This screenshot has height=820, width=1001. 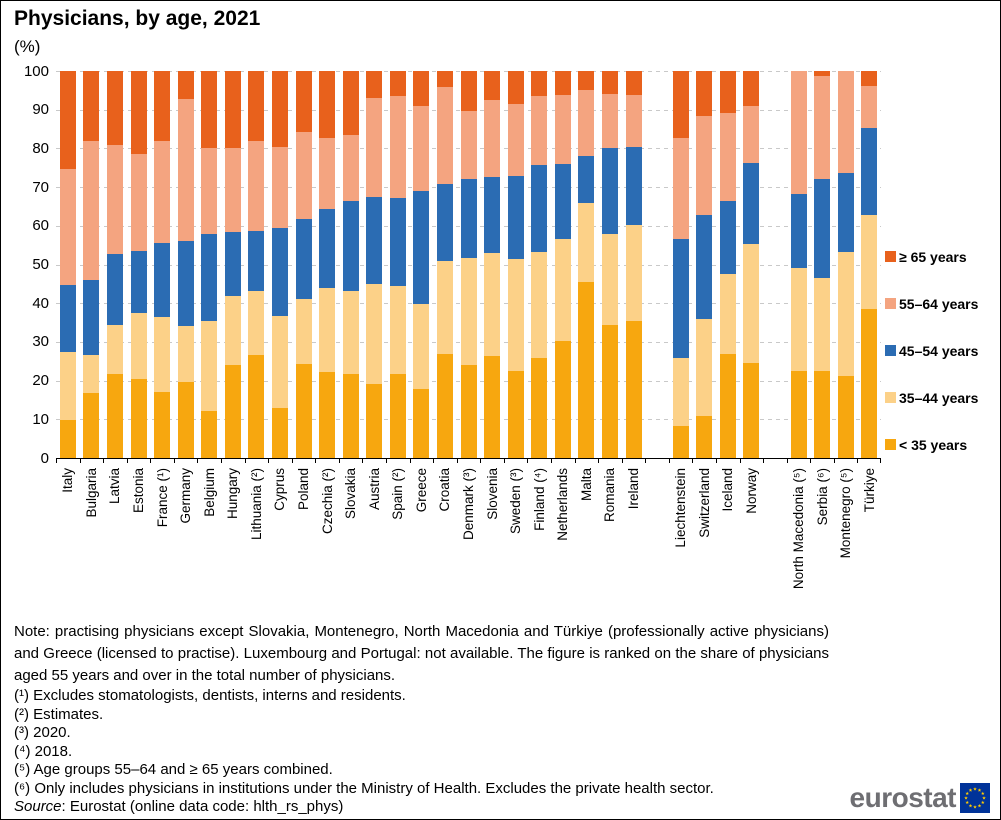 What do you see at coordinates (563, 504) in the screenshot?
I see `x-axis-label: Netherlands` at bounding box center [563, 504].